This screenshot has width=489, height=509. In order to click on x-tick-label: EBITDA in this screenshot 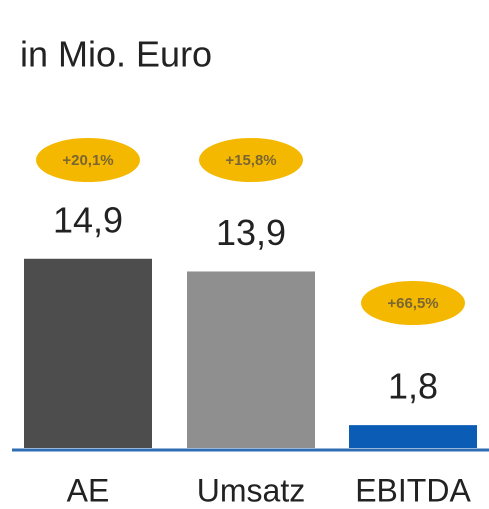, I will do `click(413, 490)`.